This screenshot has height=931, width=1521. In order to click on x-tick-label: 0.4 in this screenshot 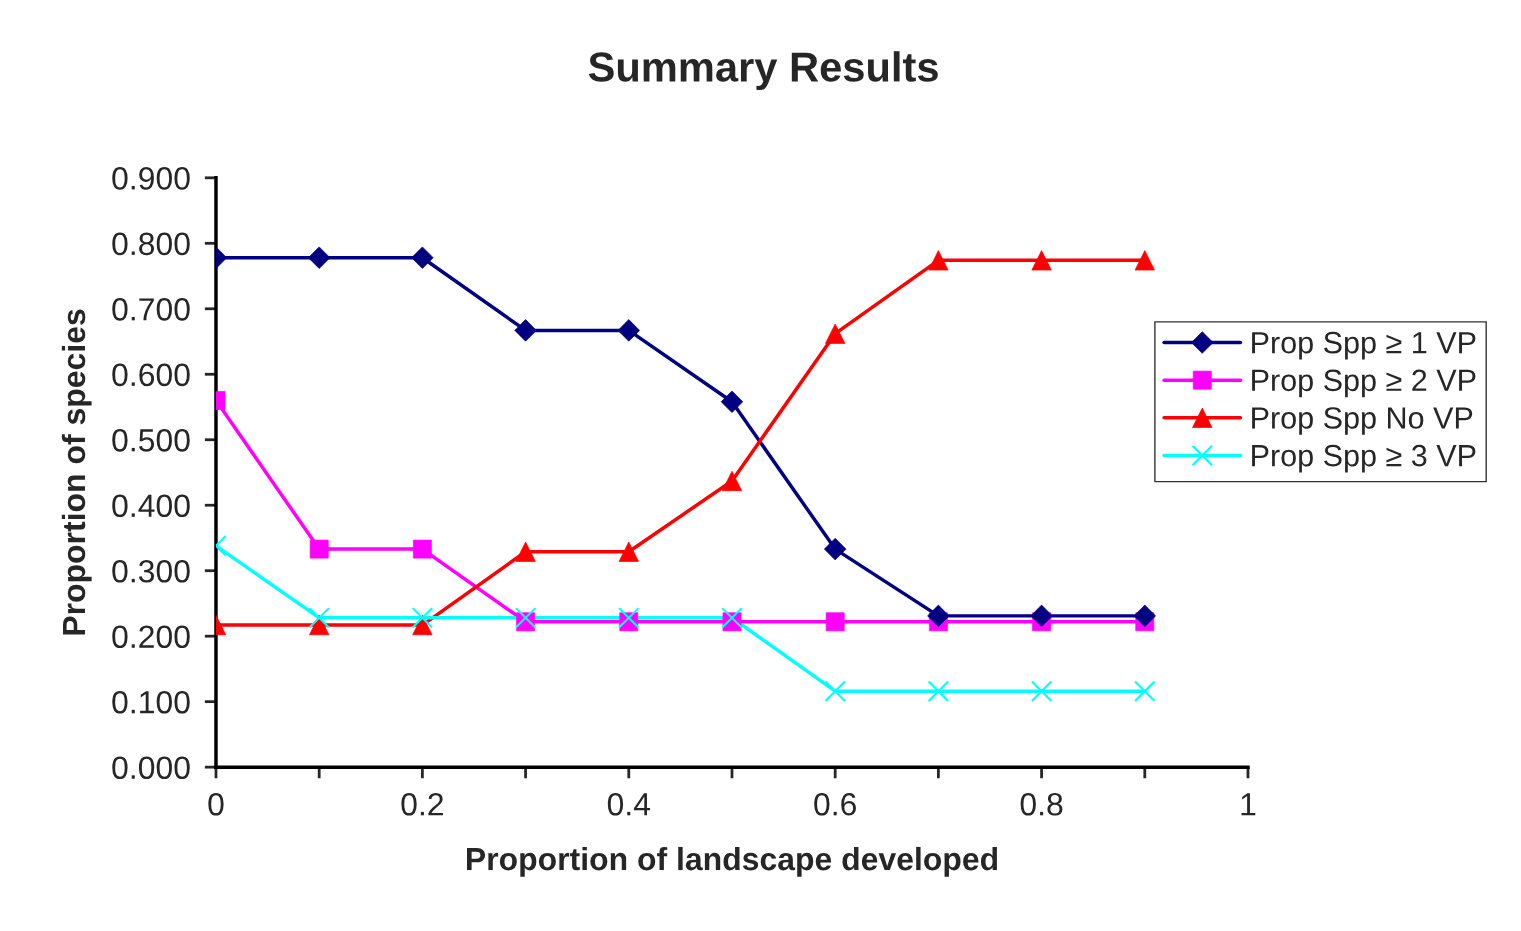, I will do `click(629, 804)`.